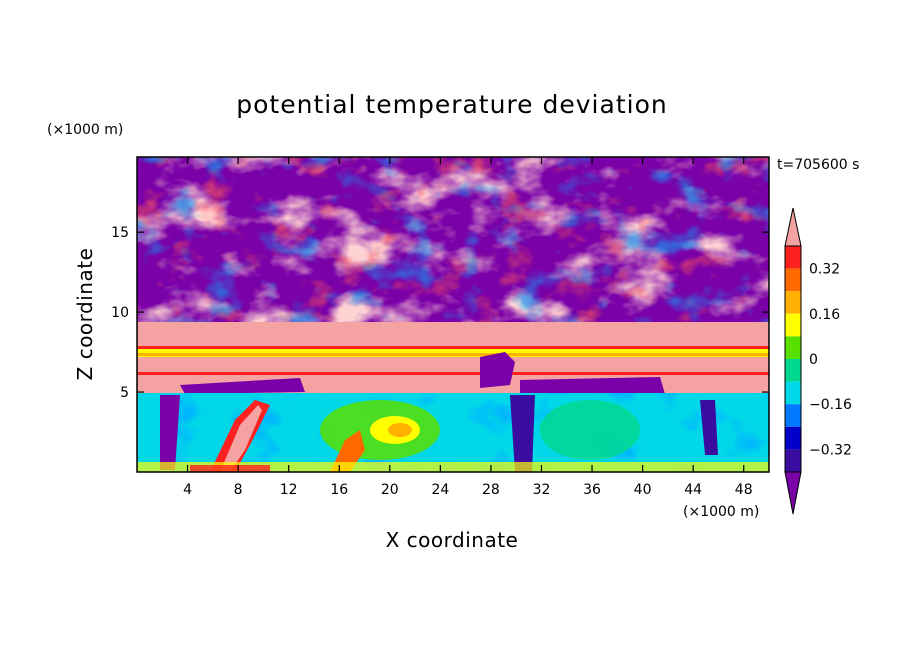 This screenshot has height=654, width=904. I want to click on lower-orange-patch, so click(400, 430).